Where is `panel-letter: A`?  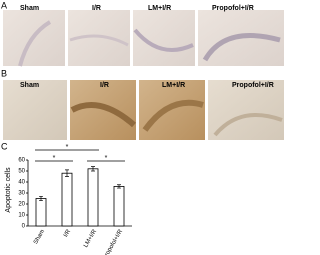
panel-letter: A is located at coordinates (4, 5).